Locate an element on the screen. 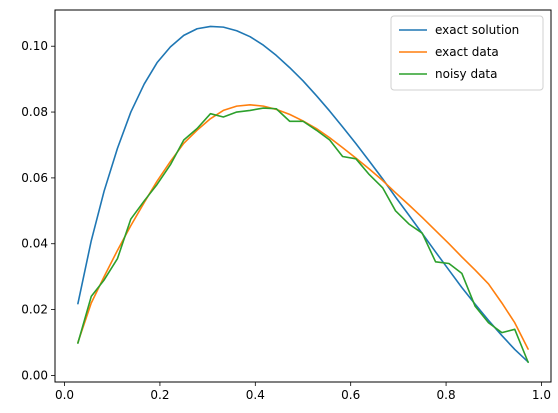 Image resolution: width=558 pixels, height=413 pixels. y-tick-label: 0.08 is located at coordinates (34, 112).